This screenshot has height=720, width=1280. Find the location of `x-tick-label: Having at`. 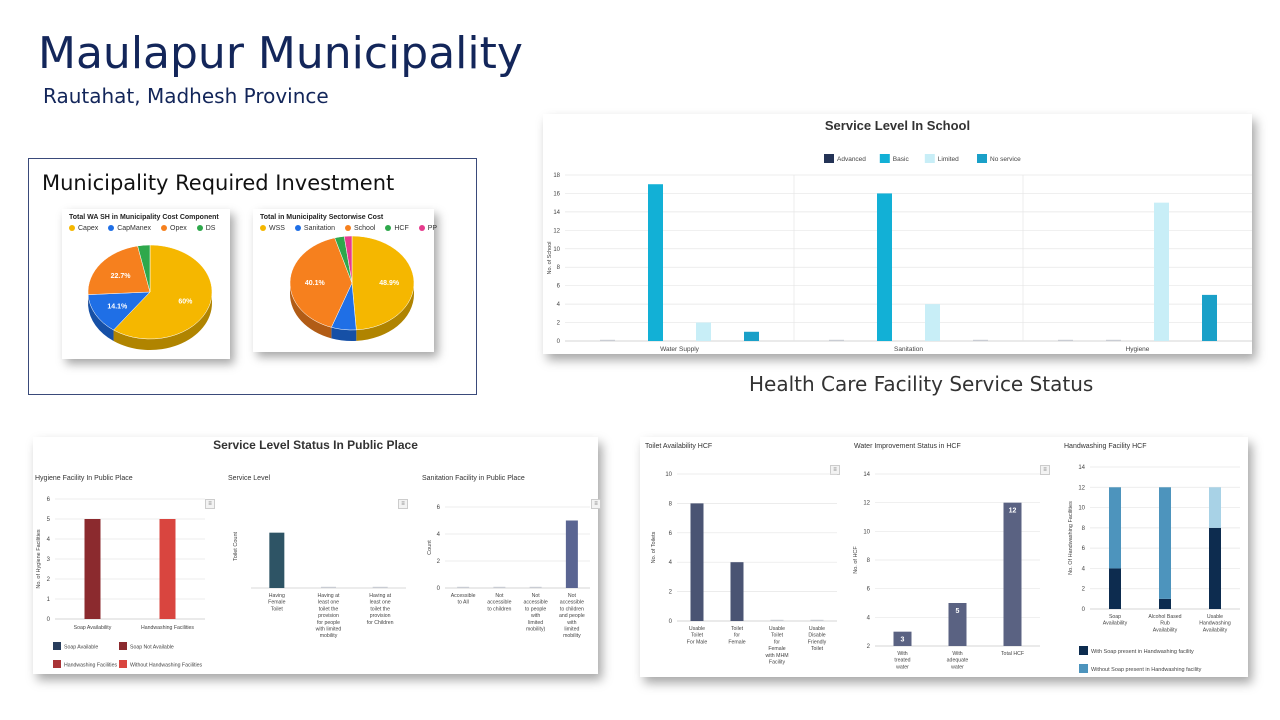

x-tick-label: Having at is located at coordinates (380, 596).